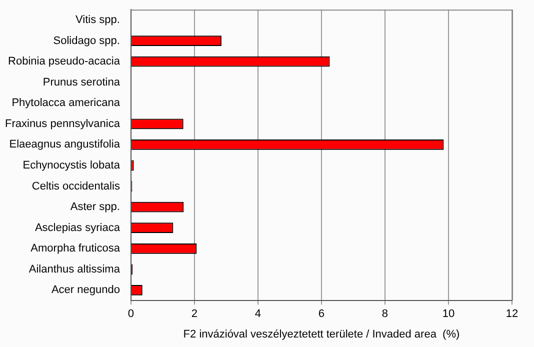  Describe the element at coordinates (64, 62) in the screenshot. I see `y-tick-label: Robinia pseudo-acacia` at that location.